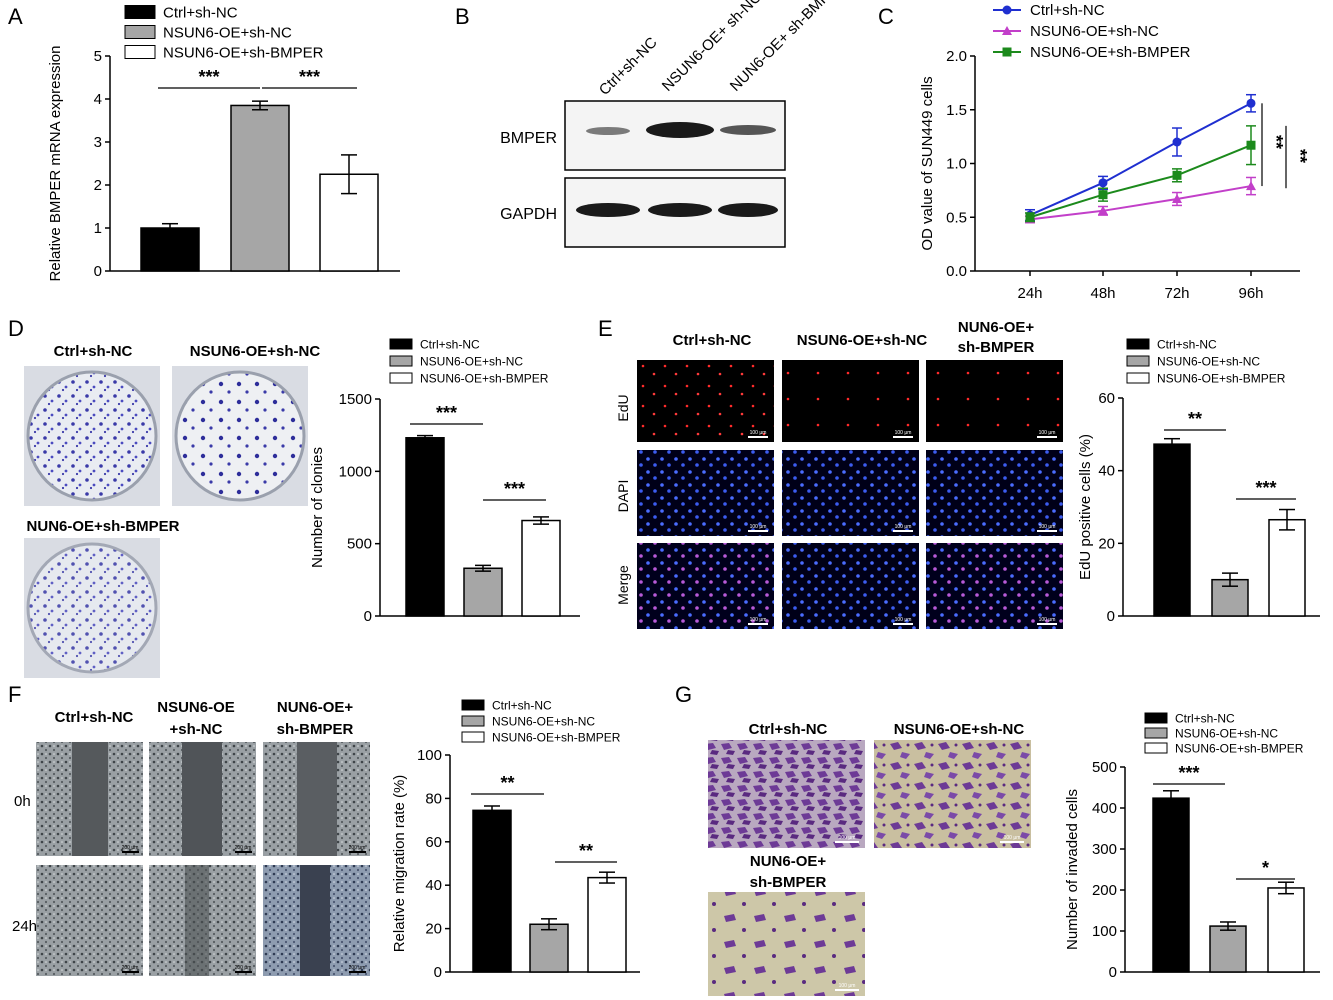 The height and width of the screenshot is (1000, 1333). I want to click on scale-bar-label: 200 μm, so click(130, 968).